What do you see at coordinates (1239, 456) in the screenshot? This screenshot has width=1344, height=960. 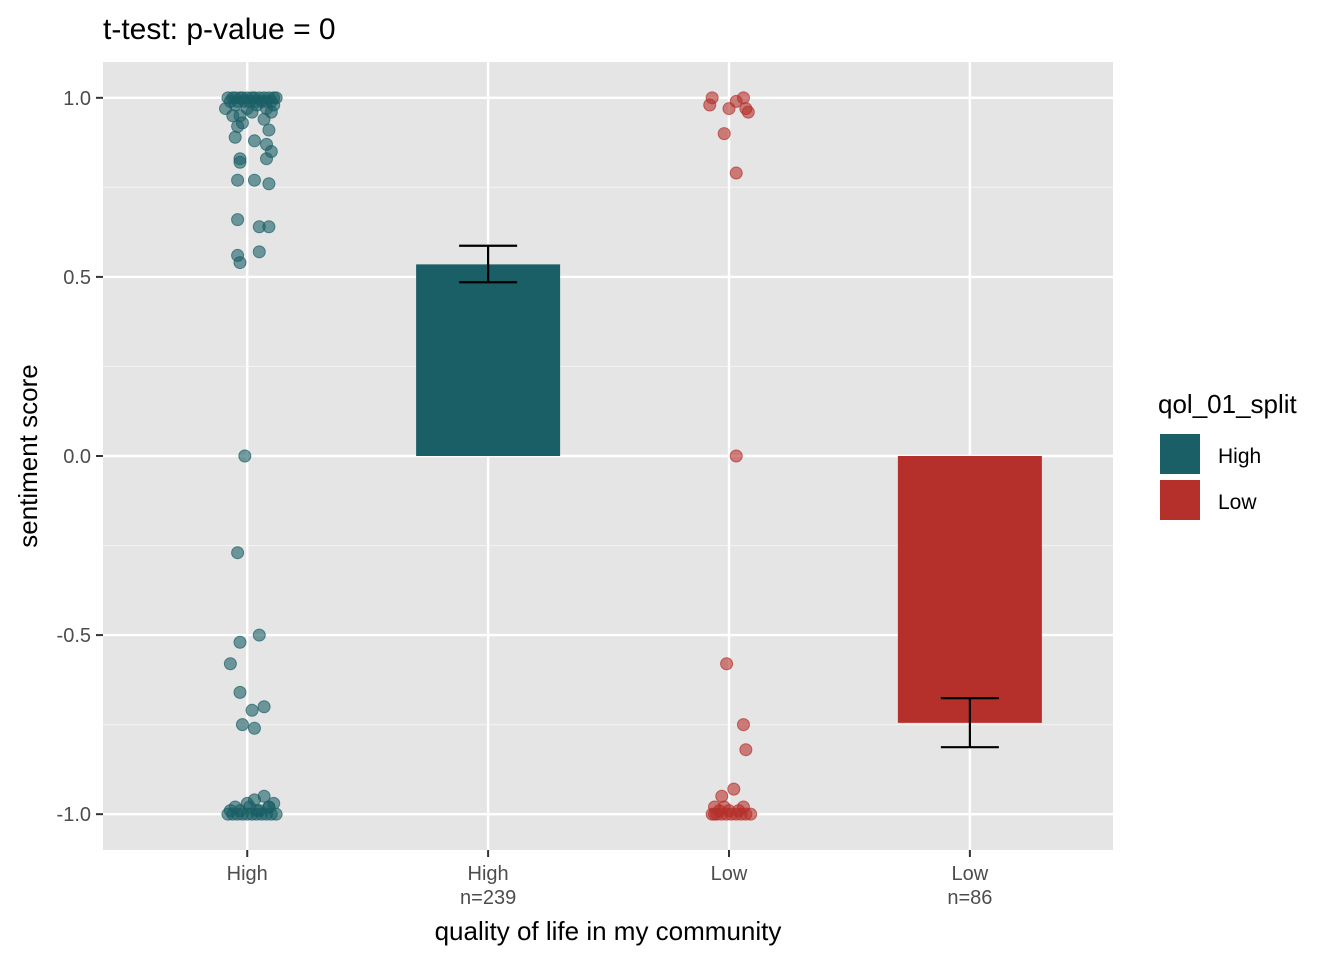 I see `legend-label-high: High` at bounding box center [1239, 456].